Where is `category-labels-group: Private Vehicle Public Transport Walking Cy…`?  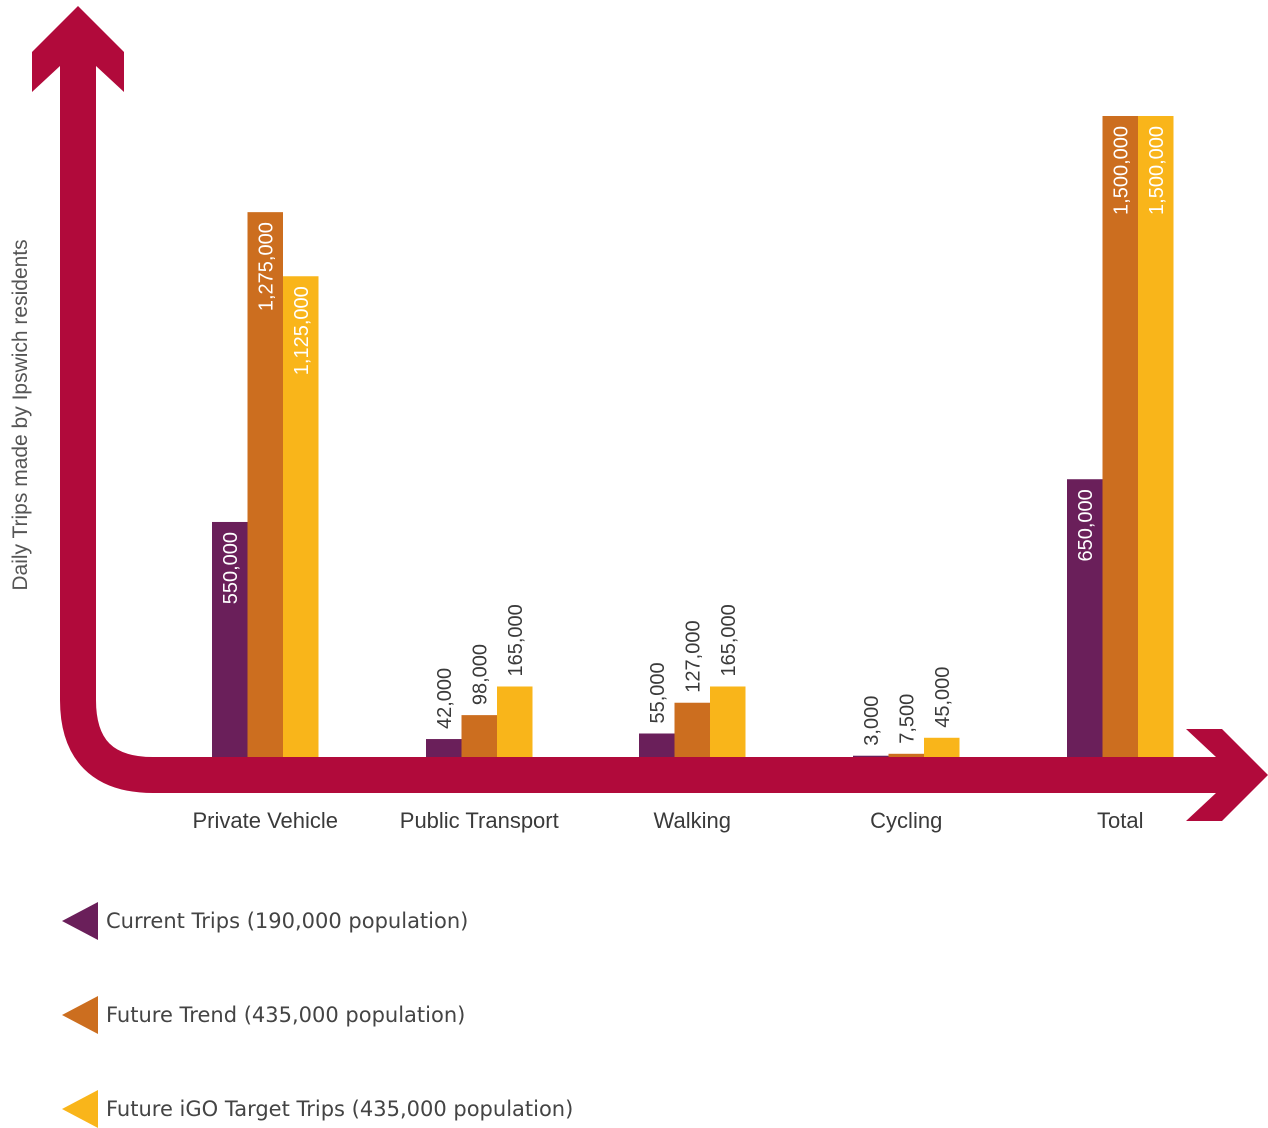
category-labels-group: Private Vehicle Public Transport Walking Cy… is located at coordinates (667, 820).